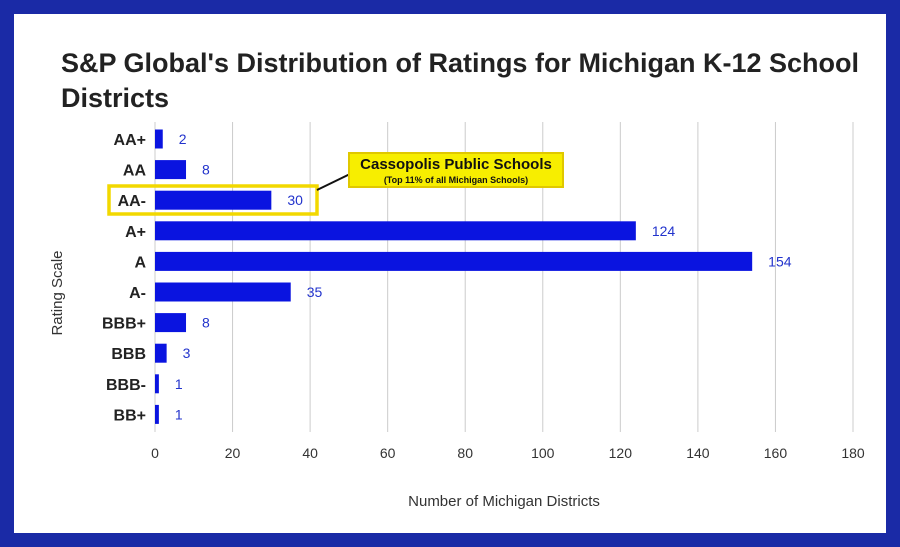  I want to click on annotation-title: Cassopolis Public Schools, so click(456, 164).